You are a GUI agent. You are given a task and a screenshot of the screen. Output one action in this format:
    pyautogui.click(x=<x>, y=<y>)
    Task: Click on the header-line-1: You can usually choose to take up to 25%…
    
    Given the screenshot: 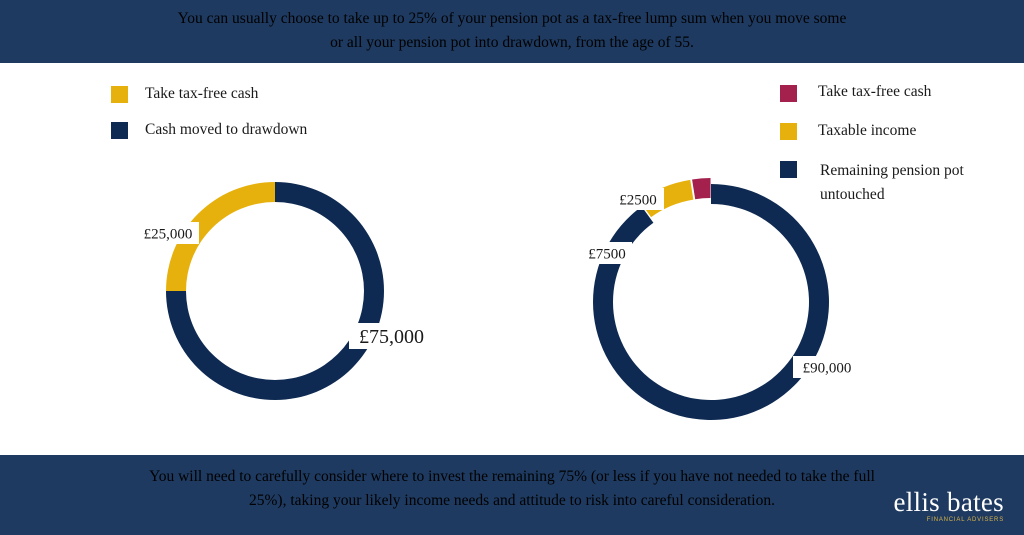 What is the action you would take?
    pyautogui.click(x=512, y=18)
    